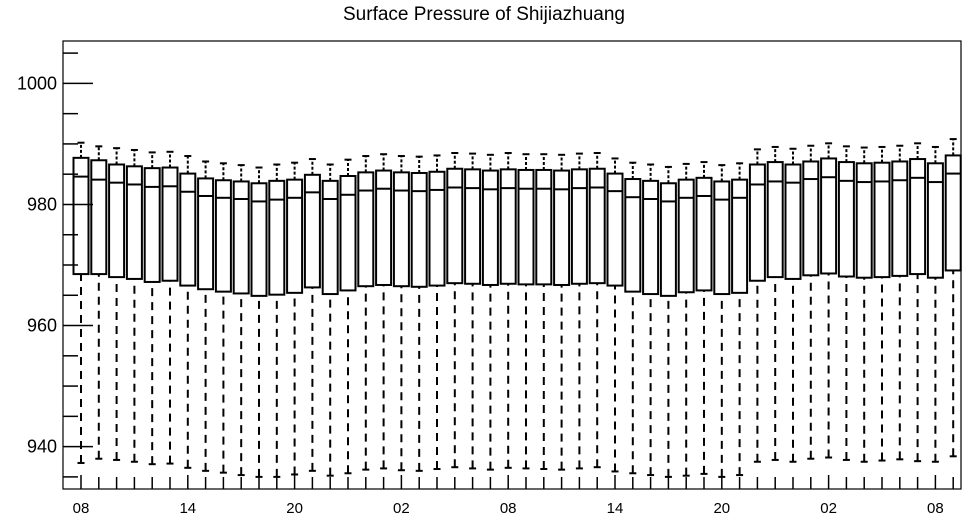 The height and width of the screenshot is (525, 968). Describe the element at coordinates (484, 14) in the screenshot. I see `chart-title: Surface Pressure of Shijiazhuang` at that location.